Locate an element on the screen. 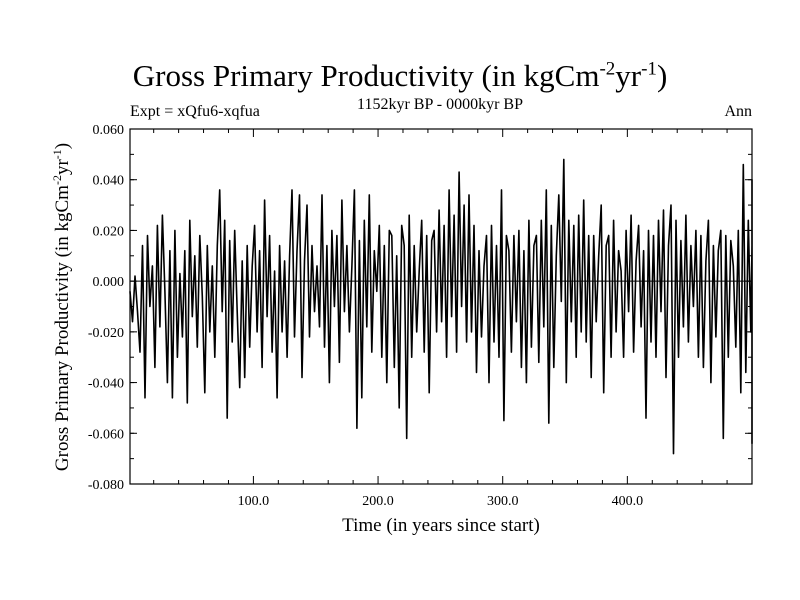 The width and height of the screenshot is (800, 600). x-tick-label: 100.0 is located at coordinates (254, 501).